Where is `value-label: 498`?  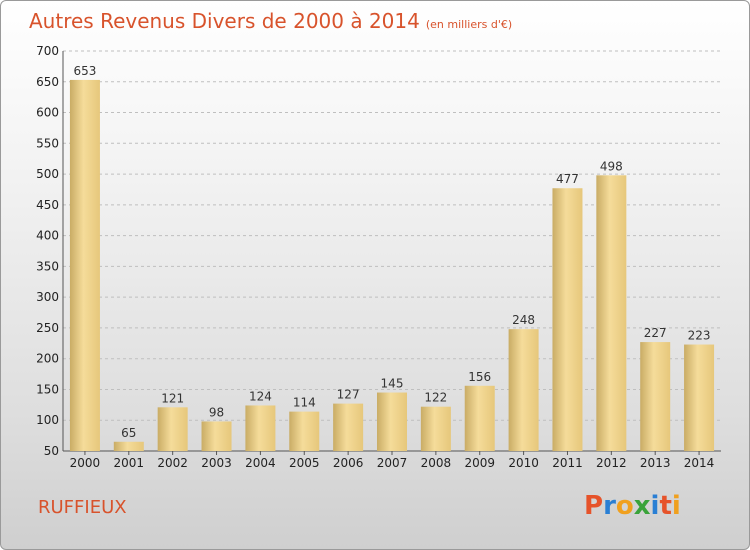
value-label: 498 is located at coordinates (611, 166).